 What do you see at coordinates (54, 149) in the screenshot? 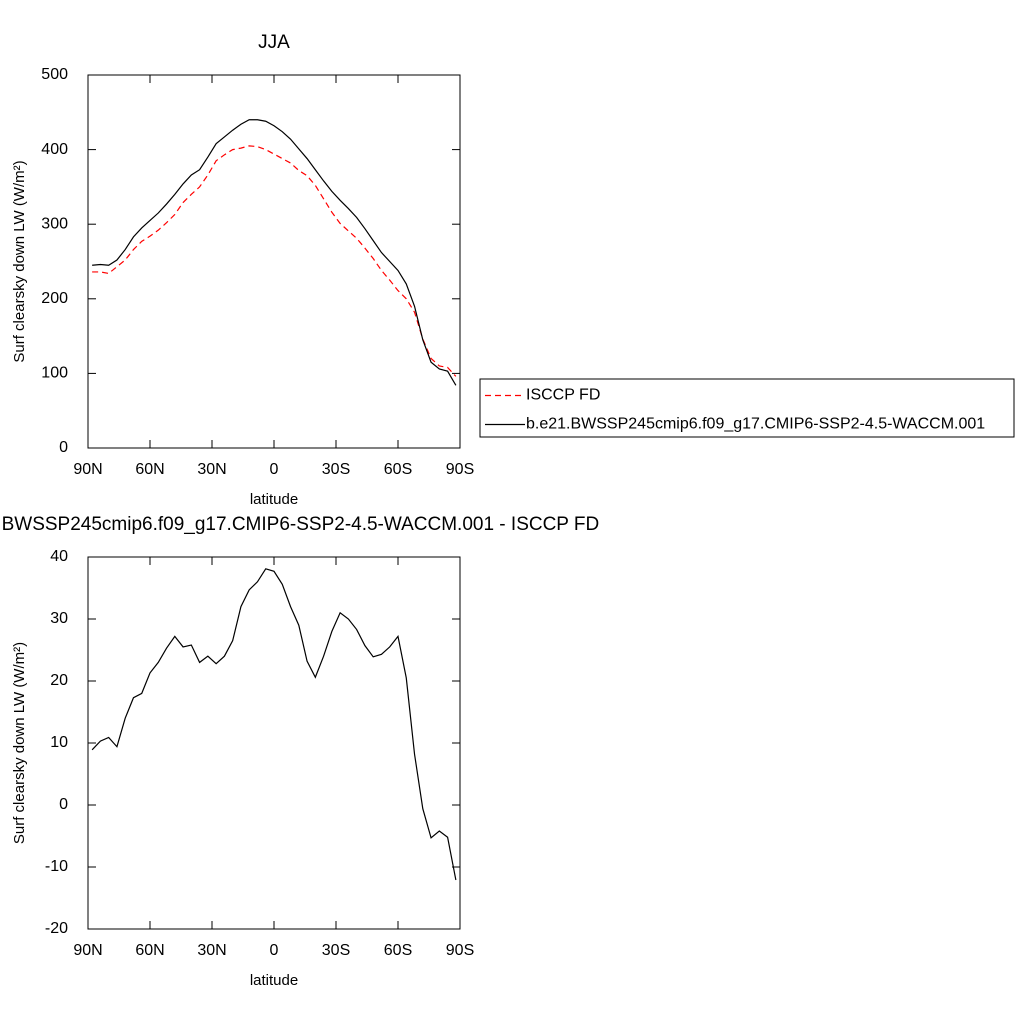
I see `y-tick-label: 400` at bounding box center [54, 149].